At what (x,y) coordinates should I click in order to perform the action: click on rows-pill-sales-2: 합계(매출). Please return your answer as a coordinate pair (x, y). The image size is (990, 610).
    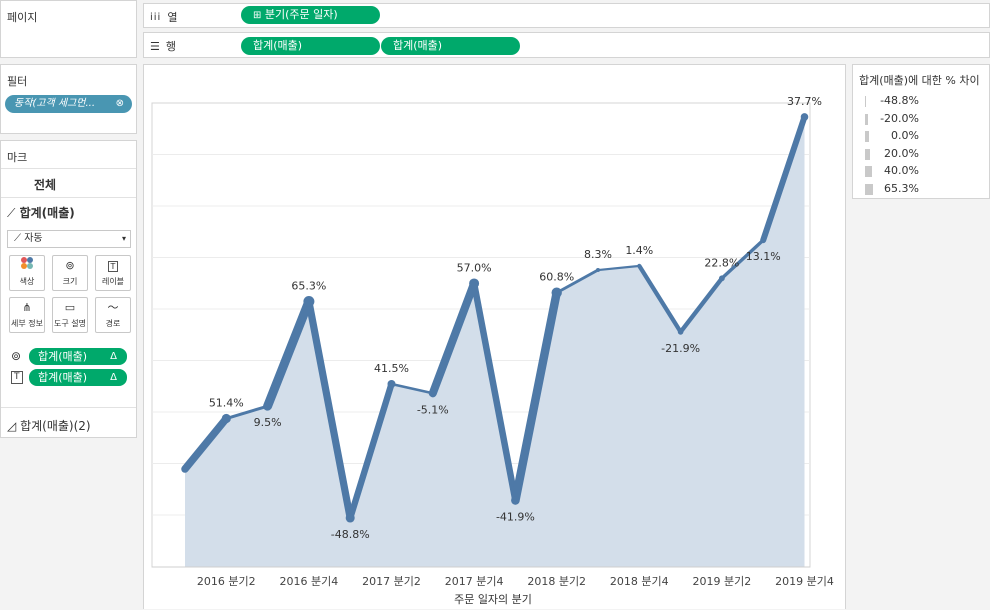
    Looking at the image, I should click on (450, 46).